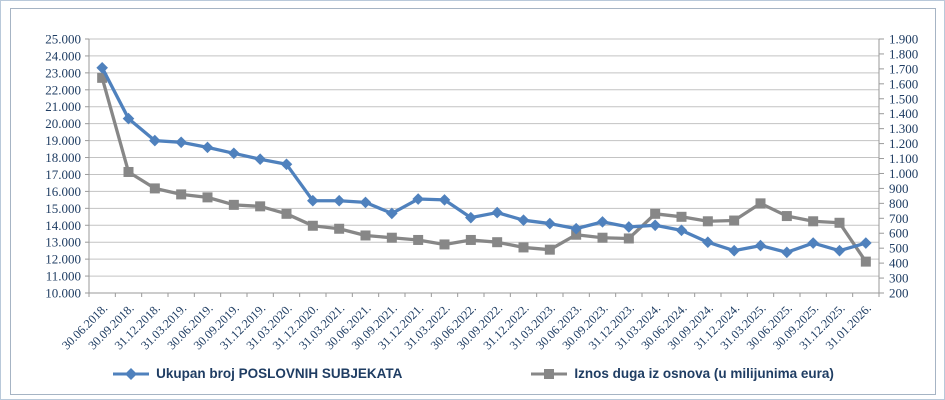  What do you see at coordinates (903, 128) in the screenshot?
I see `right-axis-label: 1.300` at bounding box center [903, 128].